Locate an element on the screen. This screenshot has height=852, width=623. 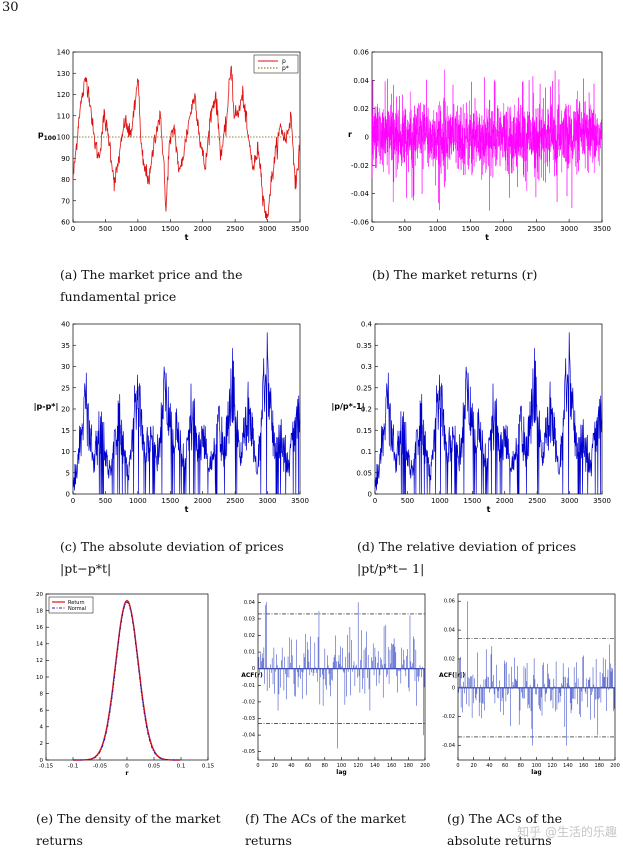
x-axis-label: r is located at coordinates (127, 773).